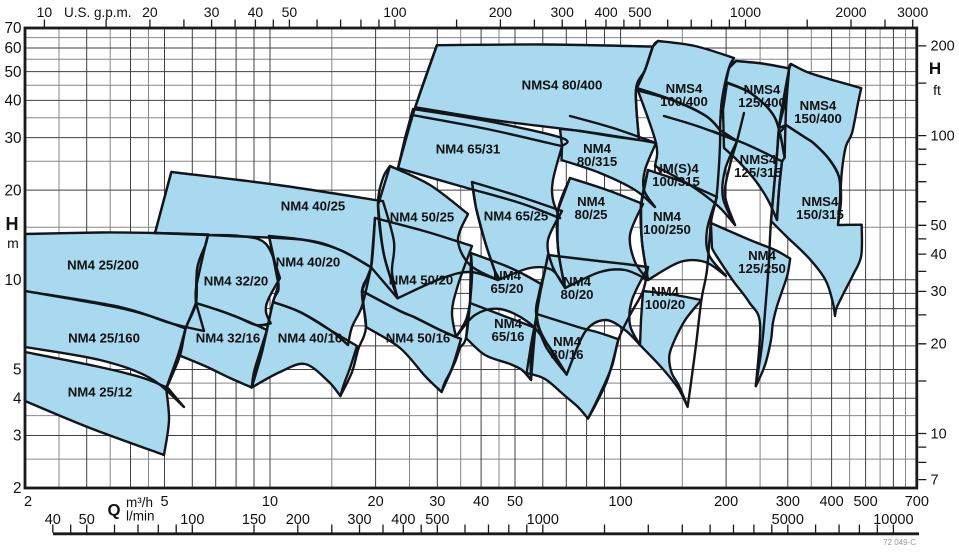 This screenshot has width=959, height=554. What do you see at coordinates (17, 436) in the screenshot?
I see `svg-text: 3` at bounding box center [17, 436].